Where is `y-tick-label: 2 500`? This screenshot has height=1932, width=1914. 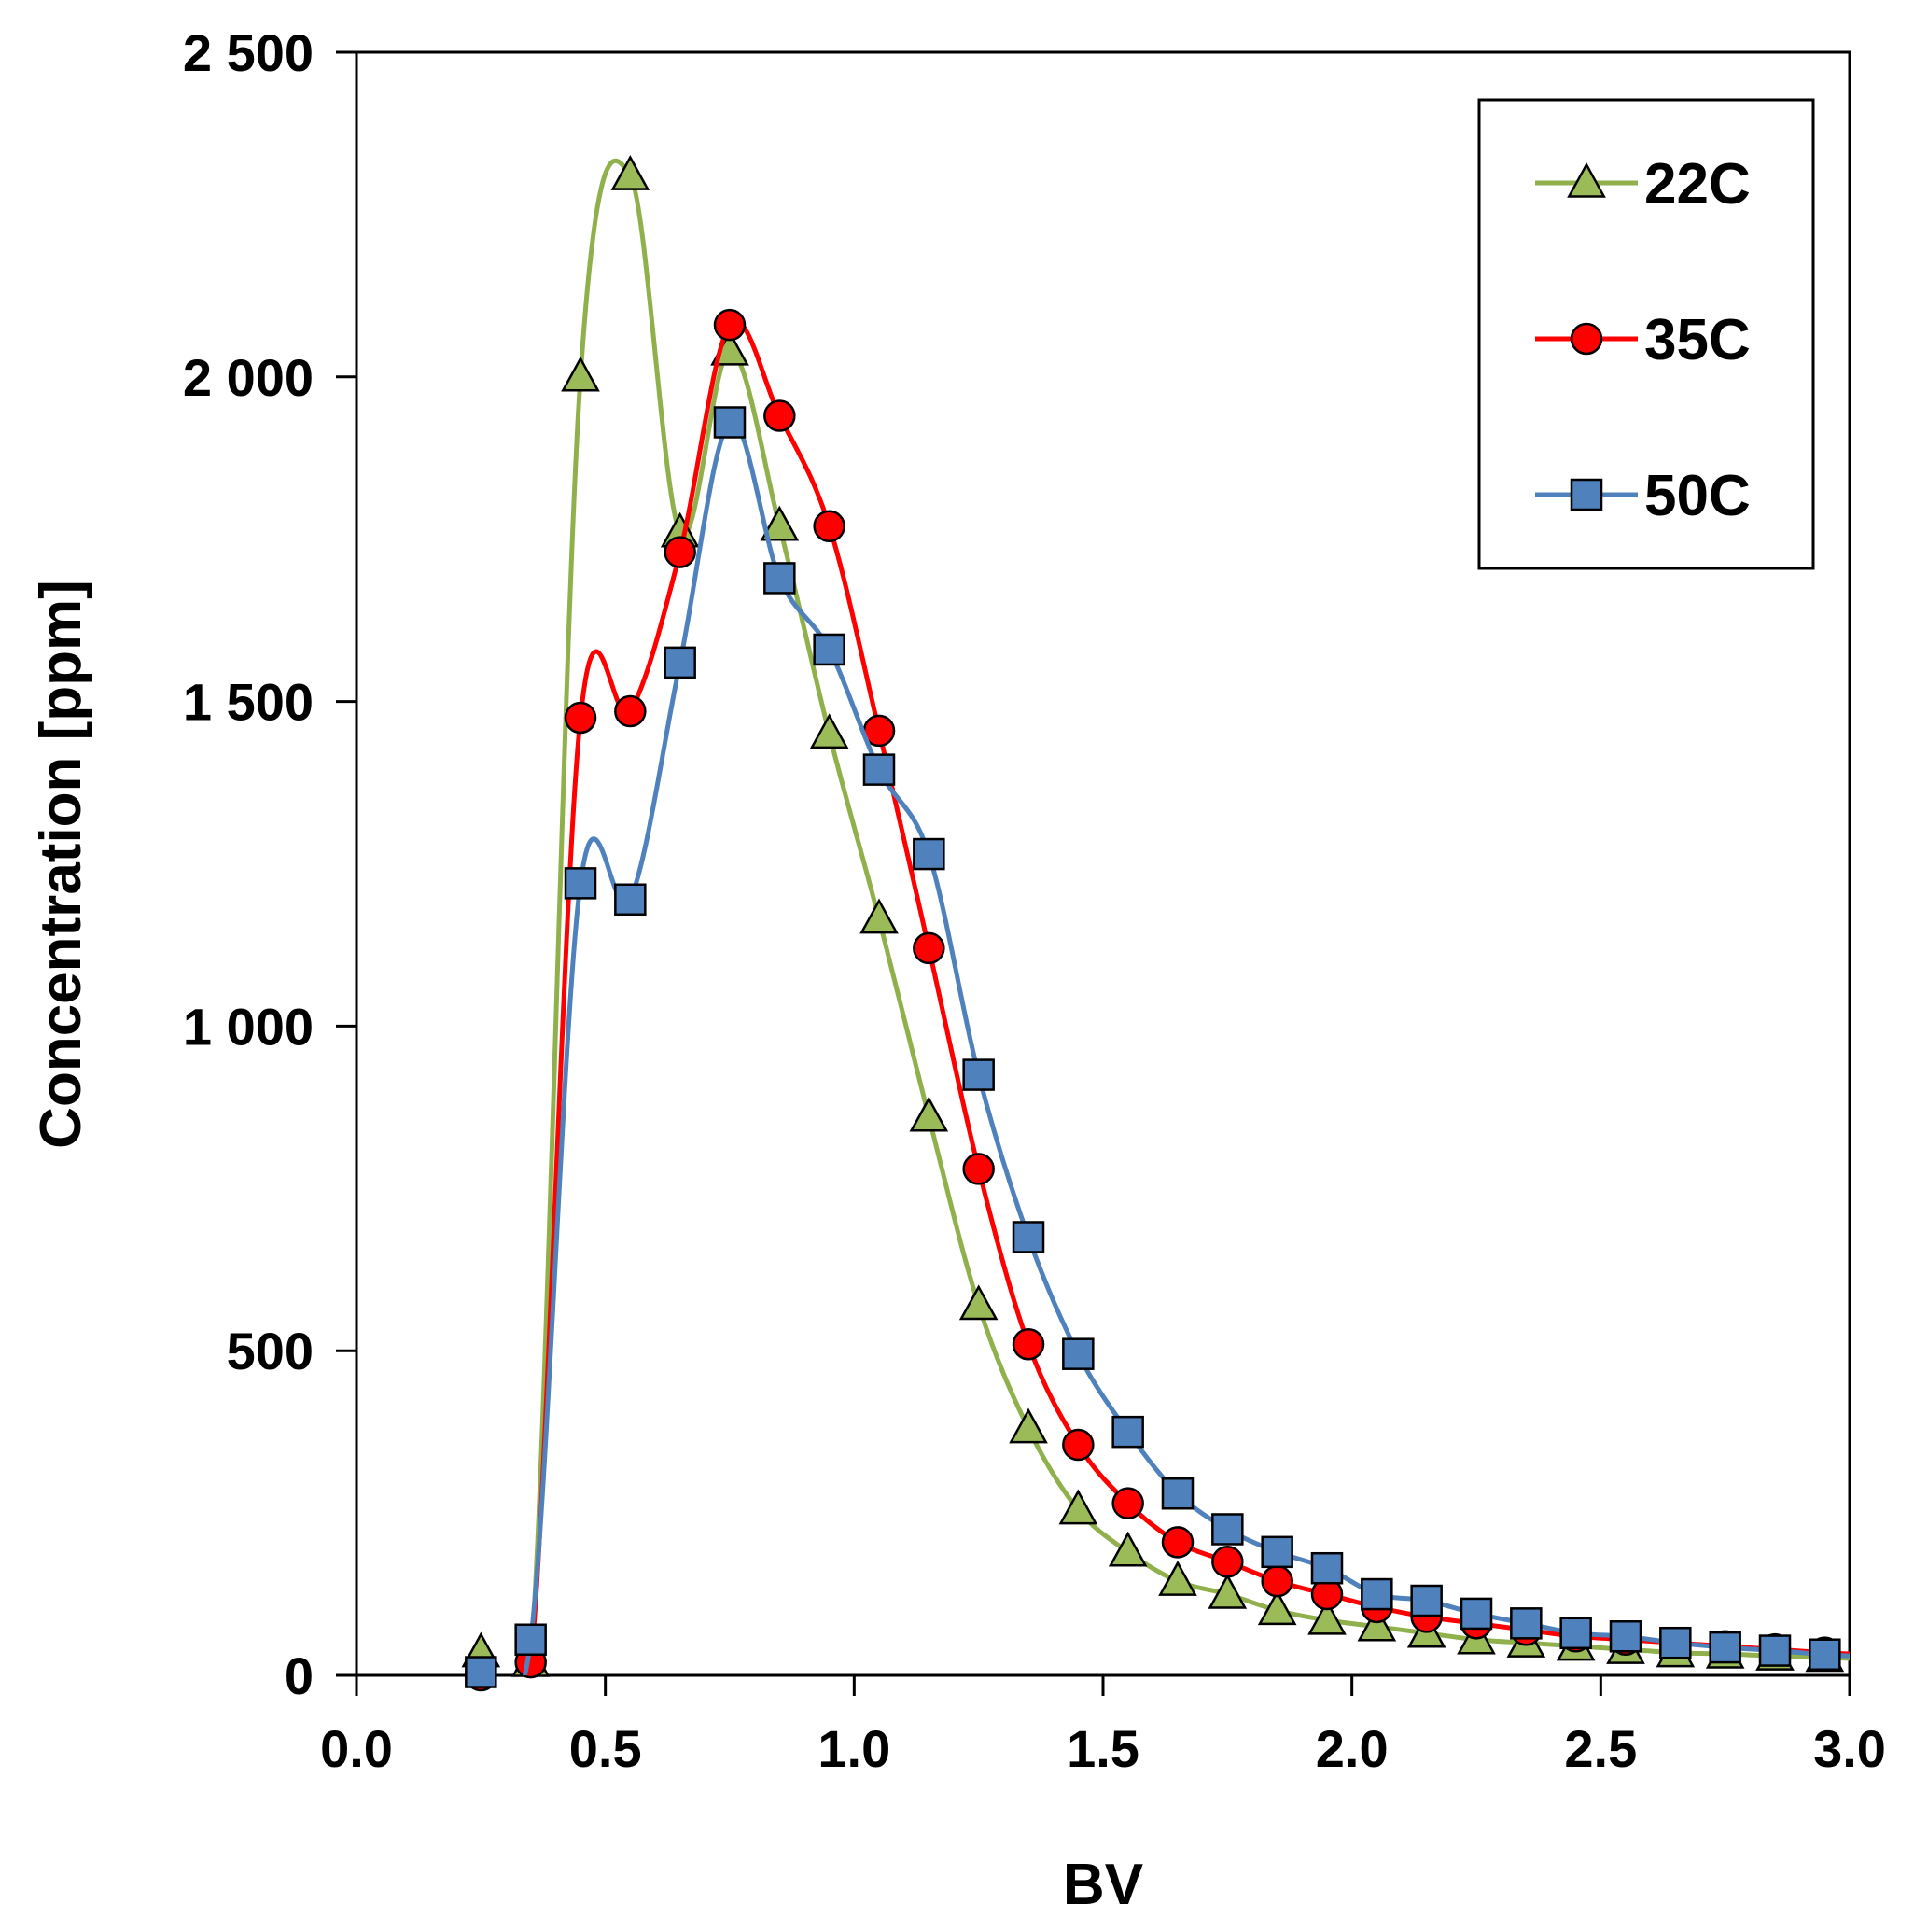 y-tick-label: 2 500 is located at coordinates (248, 52).